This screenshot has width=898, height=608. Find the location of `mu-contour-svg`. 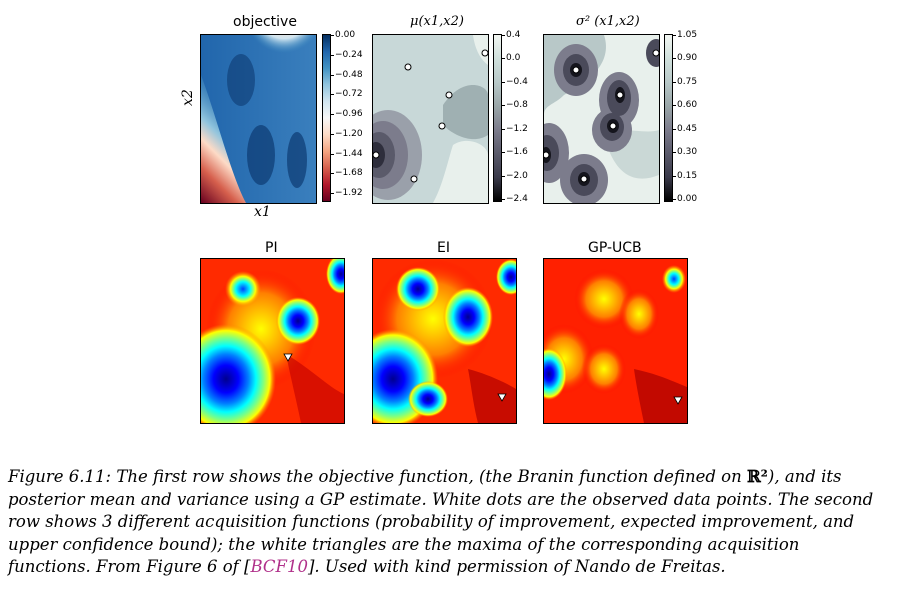

mu-contour-svg is located at coordinates (430, 119).